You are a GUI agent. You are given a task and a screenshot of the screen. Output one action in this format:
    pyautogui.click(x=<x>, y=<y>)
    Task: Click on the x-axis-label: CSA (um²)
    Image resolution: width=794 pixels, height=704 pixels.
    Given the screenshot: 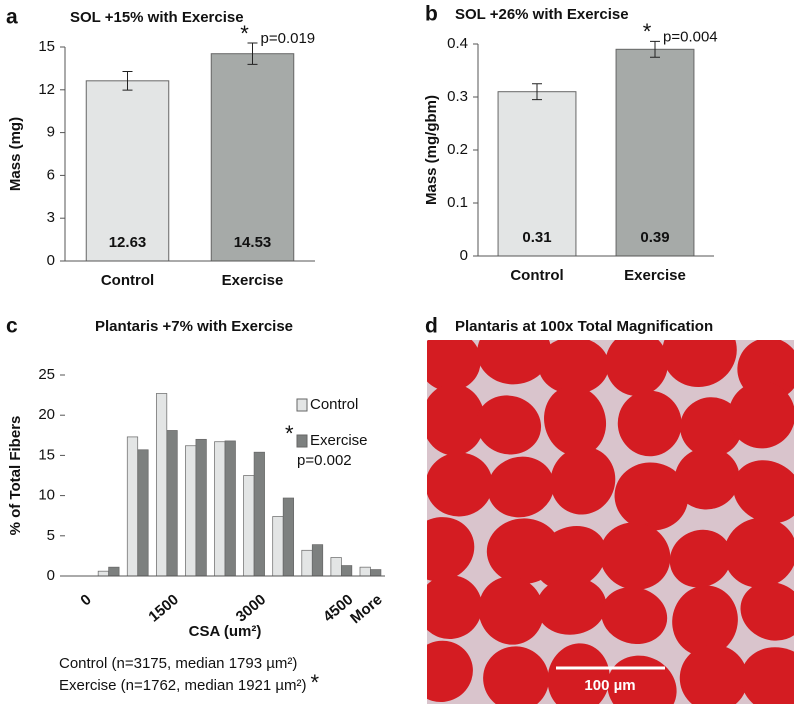 What is the action you would take?
    pyautogui.click(x=225, y=631)
    